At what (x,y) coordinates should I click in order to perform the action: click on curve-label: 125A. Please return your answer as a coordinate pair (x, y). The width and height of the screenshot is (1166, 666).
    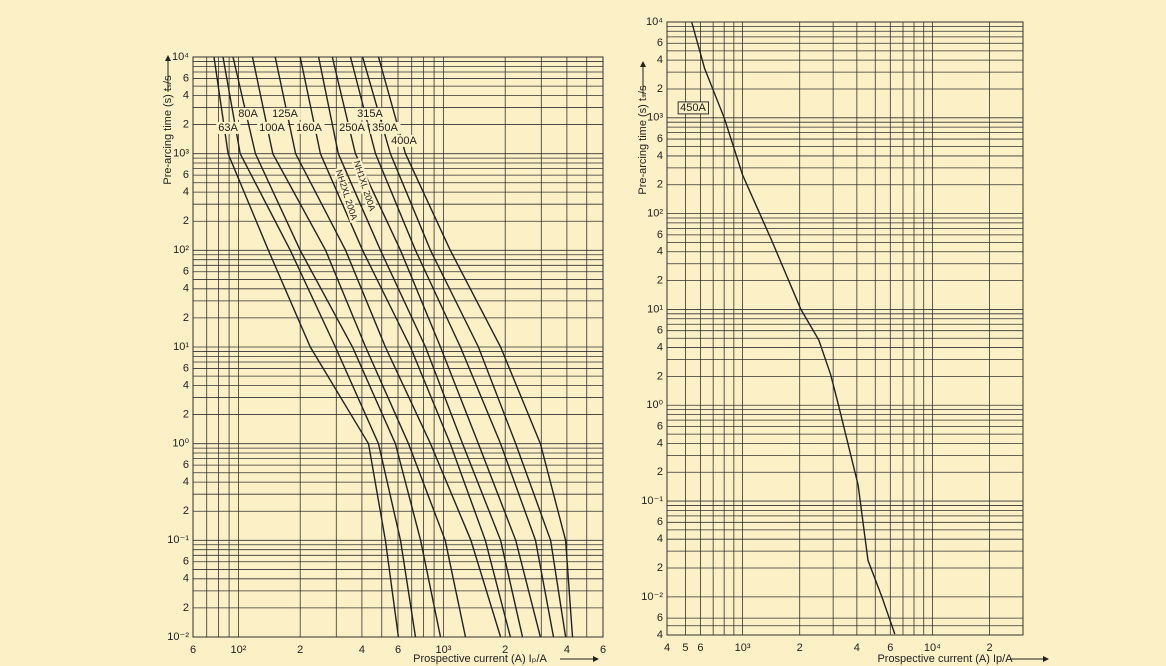
    Looking at the image, I should click on (285, 113).